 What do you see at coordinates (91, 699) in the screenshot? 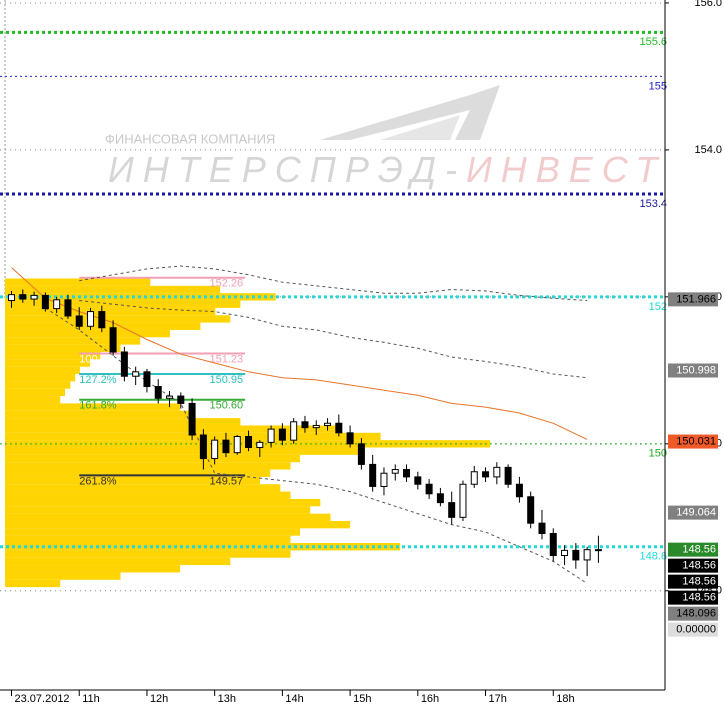
I see `x-tick-label: 11h` at bounding box center [91, 699].